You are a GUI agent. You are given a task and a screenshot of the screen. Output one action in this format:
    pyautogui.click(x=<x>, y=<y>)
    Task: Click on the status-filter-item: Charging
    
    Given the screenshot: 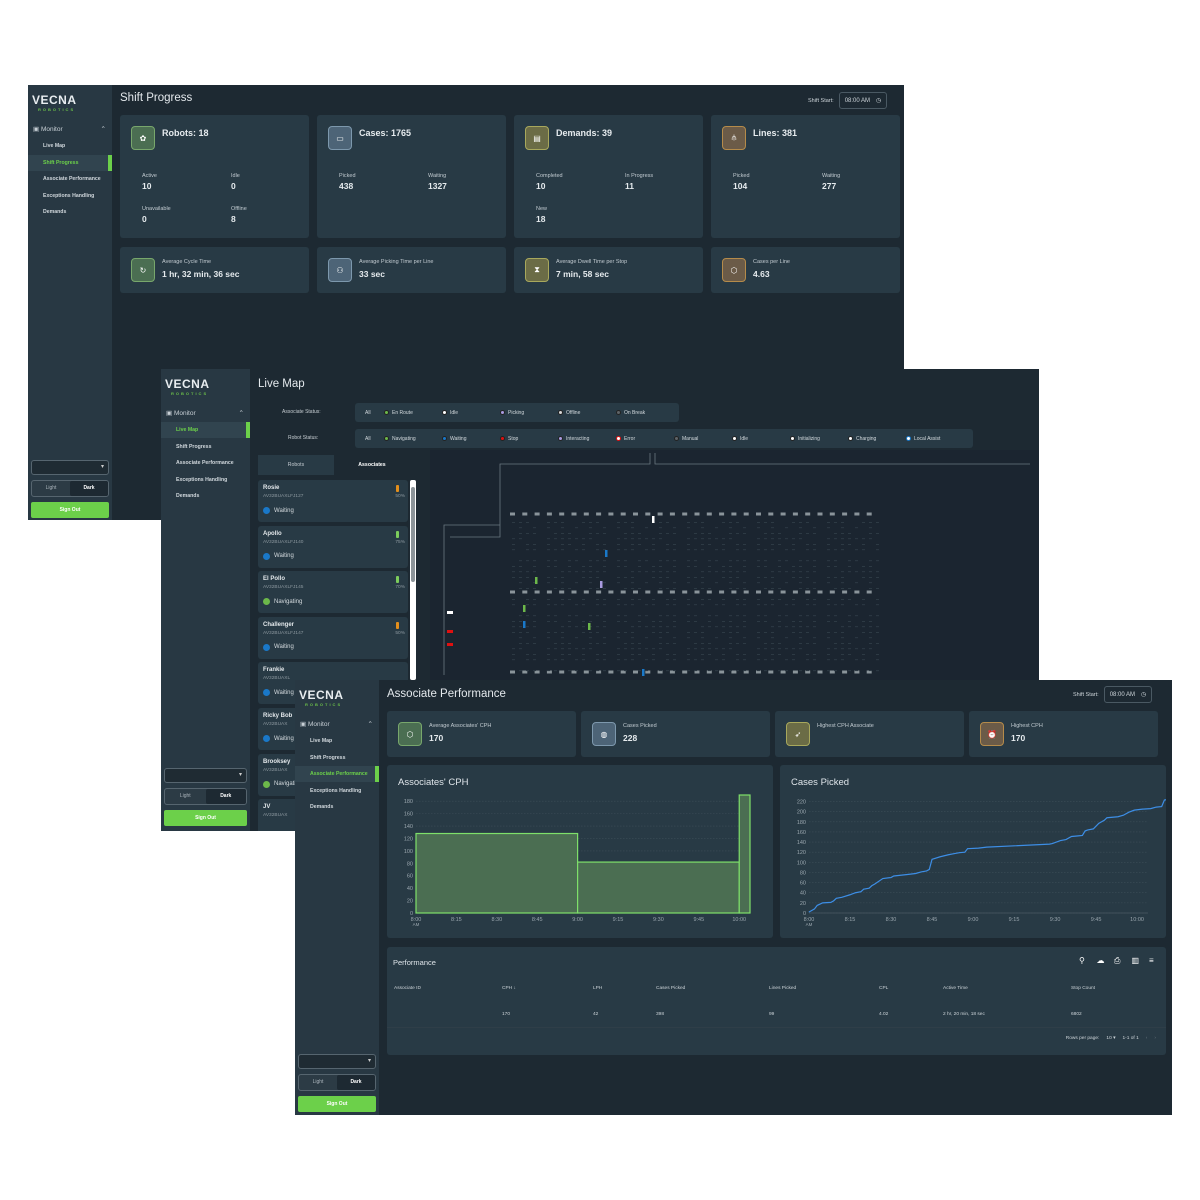 What is the action you would take?
    pyautogui.click(x=877, y=439)
    